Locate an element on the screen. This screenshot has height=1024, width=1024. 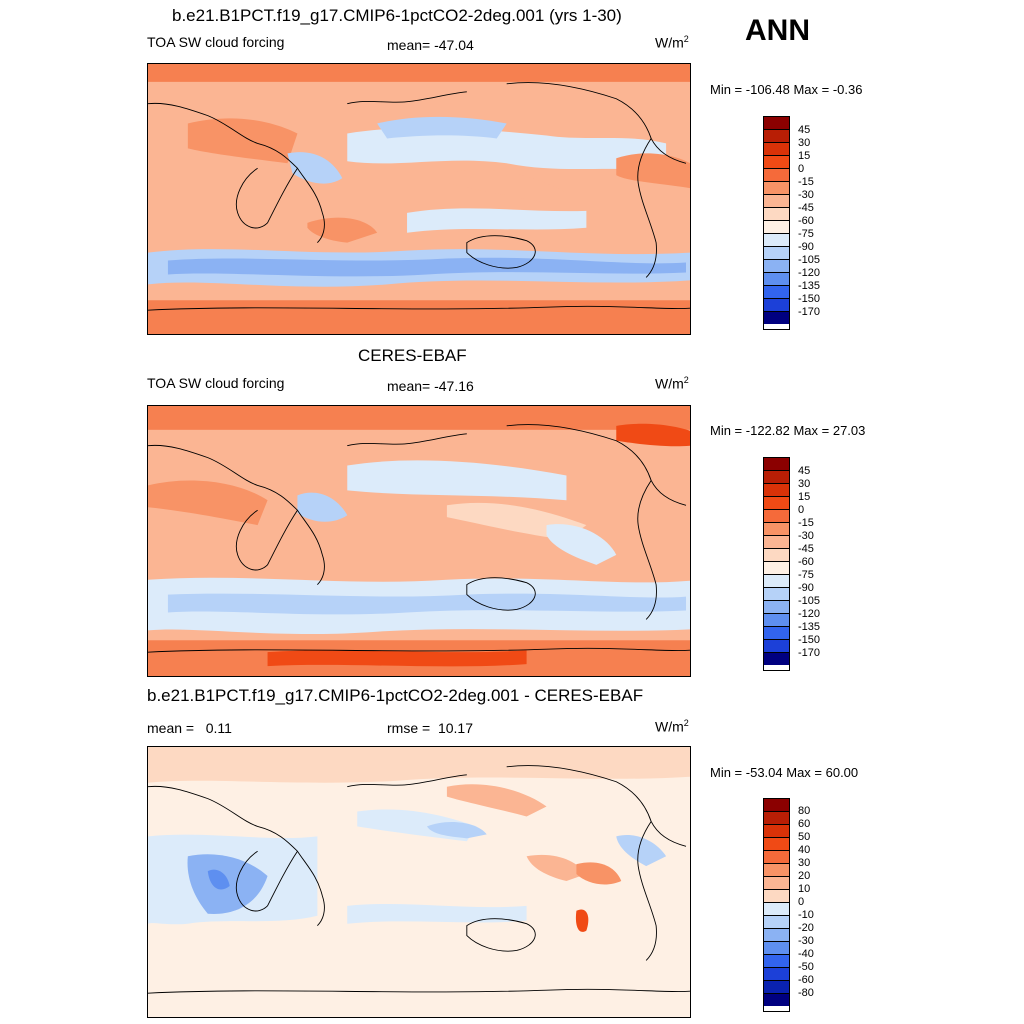
panel3-map is located at coordinates (419, 882).